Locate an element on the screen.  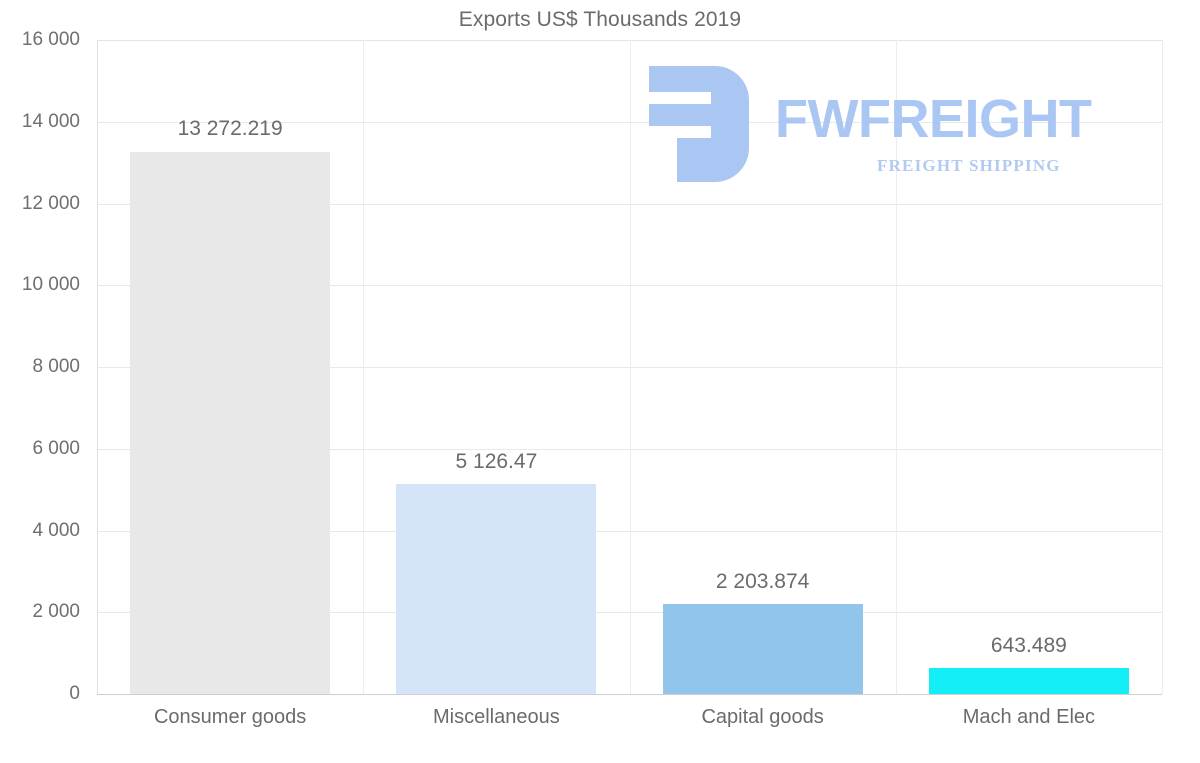
x-axis-tick-label: Consumer goods is located at coordinates (230, 717).